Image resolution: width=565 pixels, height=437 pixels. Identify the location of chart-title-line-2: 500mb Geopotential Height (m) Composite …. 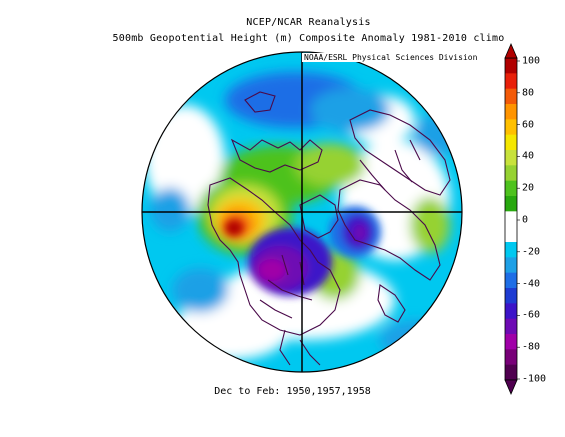
(308, 38).